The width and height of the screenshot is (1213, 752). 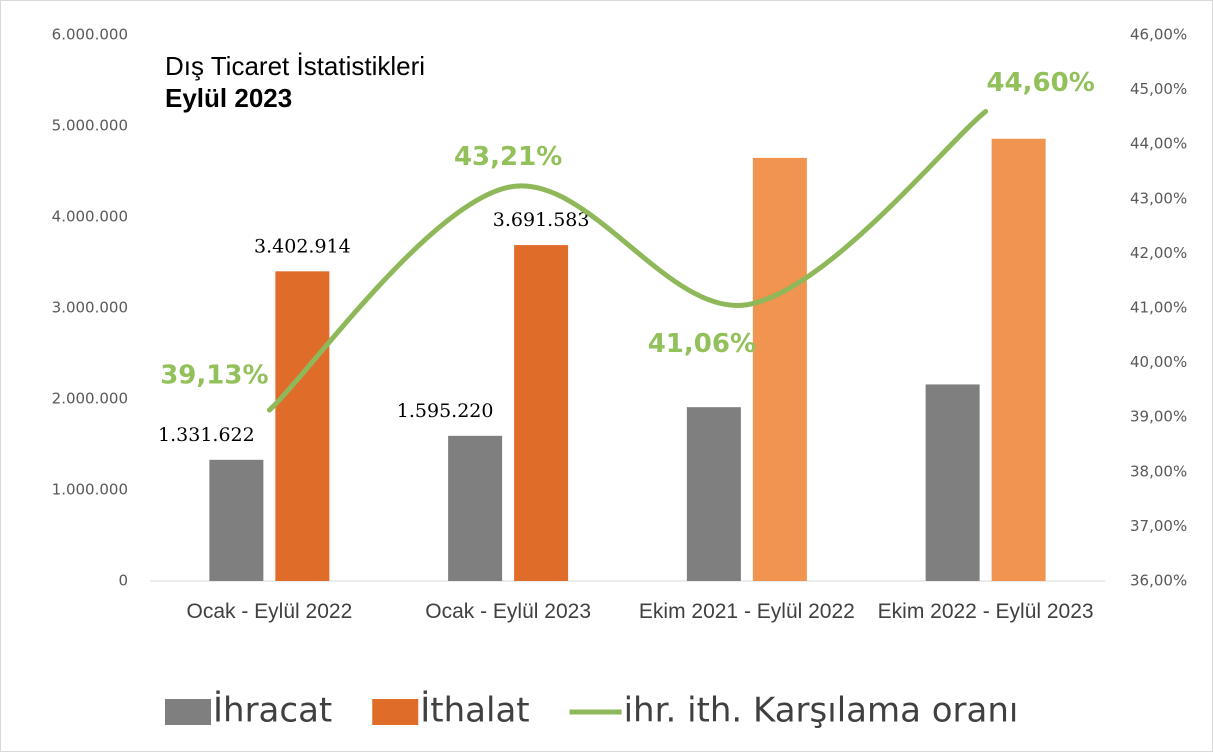 I want to click on line-label: 43,21%, so click(x=508, y=157).